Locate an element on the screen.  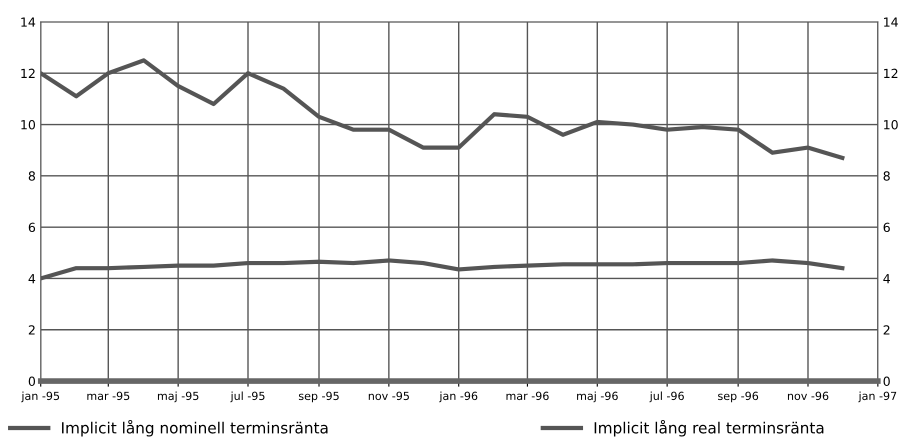
y-tick-label: 6 is located at coordinates (32, 227).